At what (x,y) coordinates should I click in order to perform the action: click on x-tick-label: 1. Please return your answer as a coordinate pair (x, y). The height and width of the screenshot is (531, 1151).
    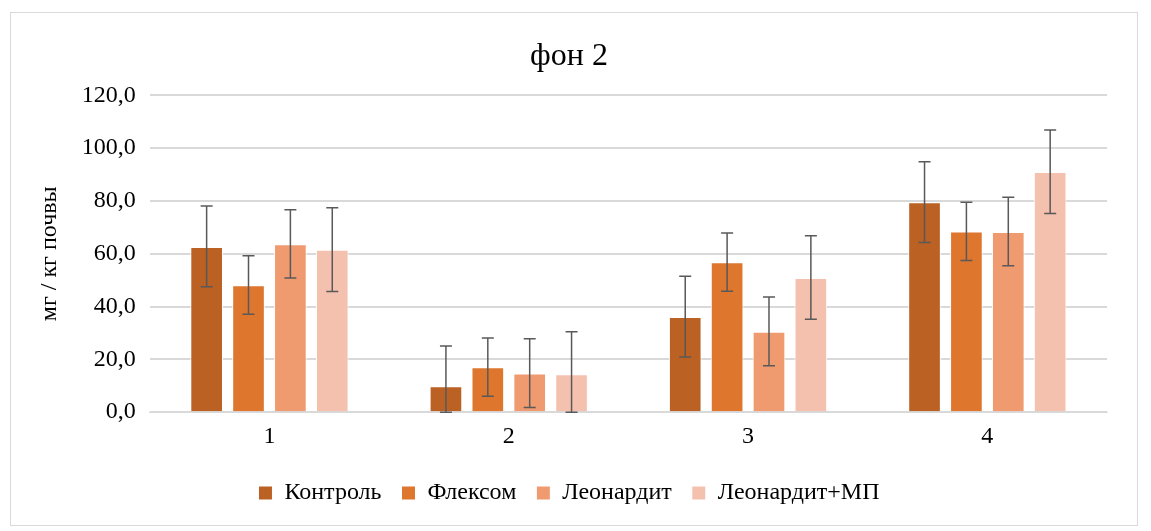
    Looking at the image, I should click on (269, 434).